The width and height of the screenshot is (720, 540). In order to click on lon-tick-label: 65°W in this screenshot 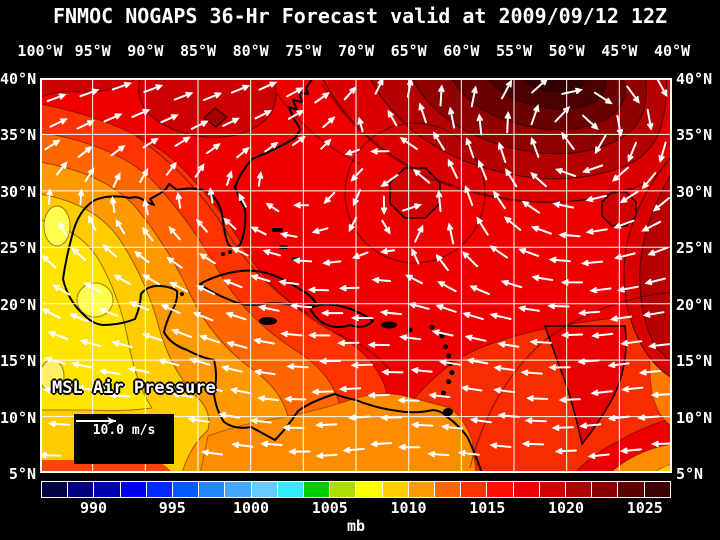, I will do `click(408, 51)`.